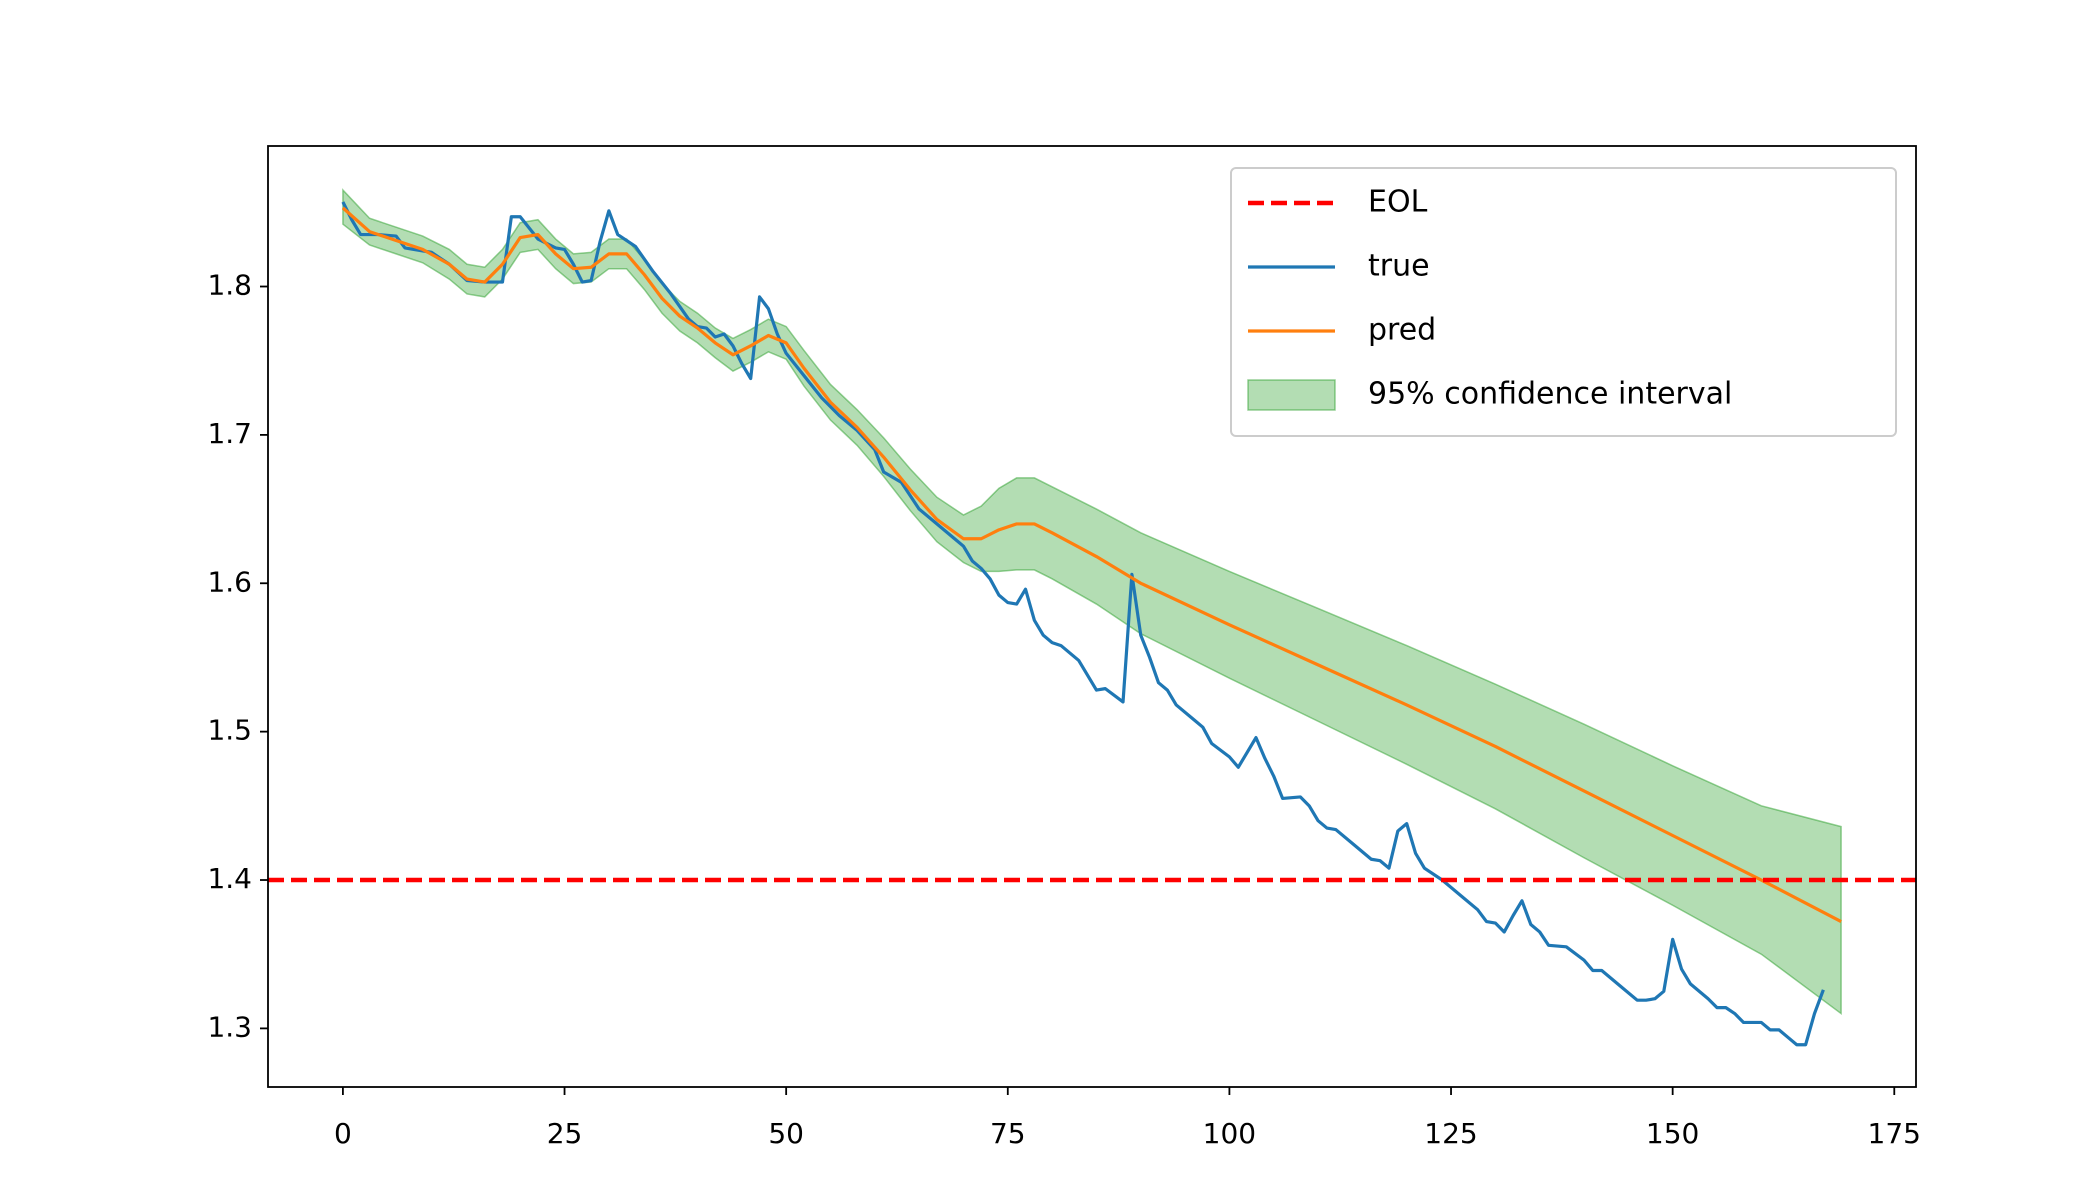 This screenshot has height=1200, width=2100. I want to click on legend: EOL true pred 95% confidence interval, so click(1563, 302).